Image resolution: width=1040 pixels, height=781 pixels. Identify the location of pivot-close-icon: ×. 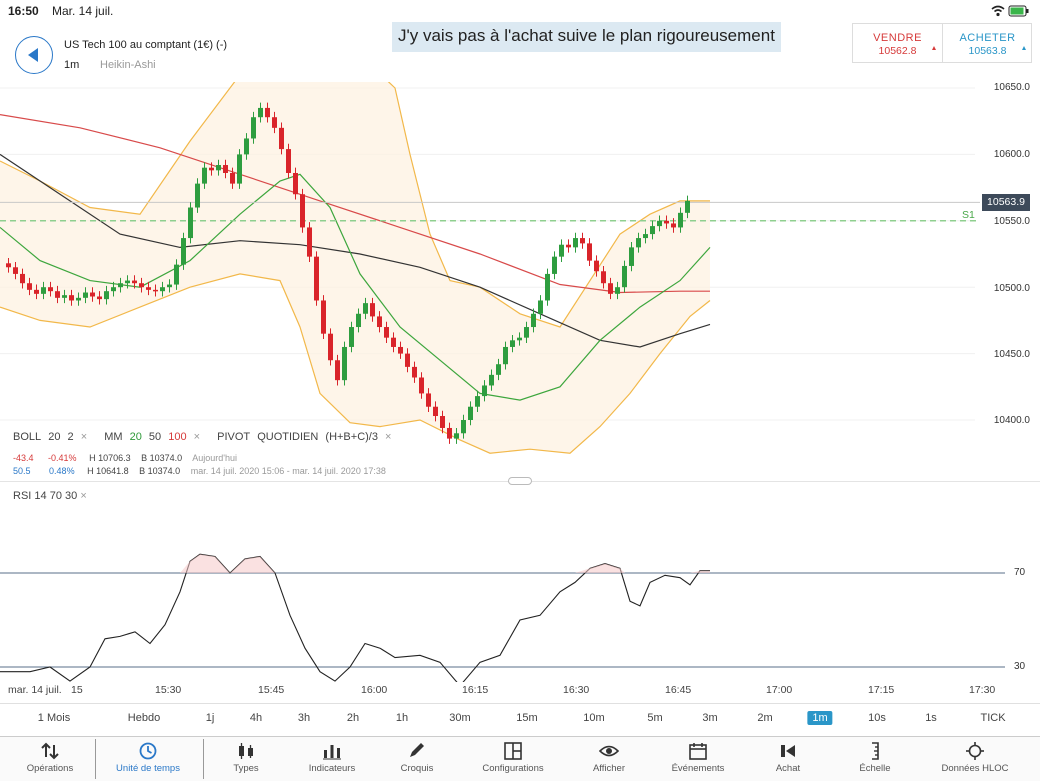
(388, 437).